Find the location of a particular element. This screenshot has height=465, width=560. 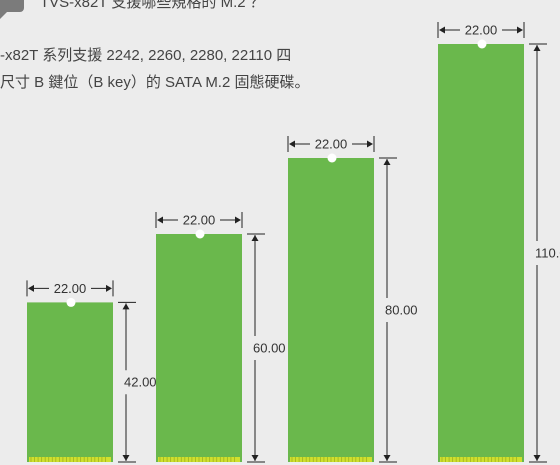

module-1-width-label: 22.00 is located at coordinates (70, 288).